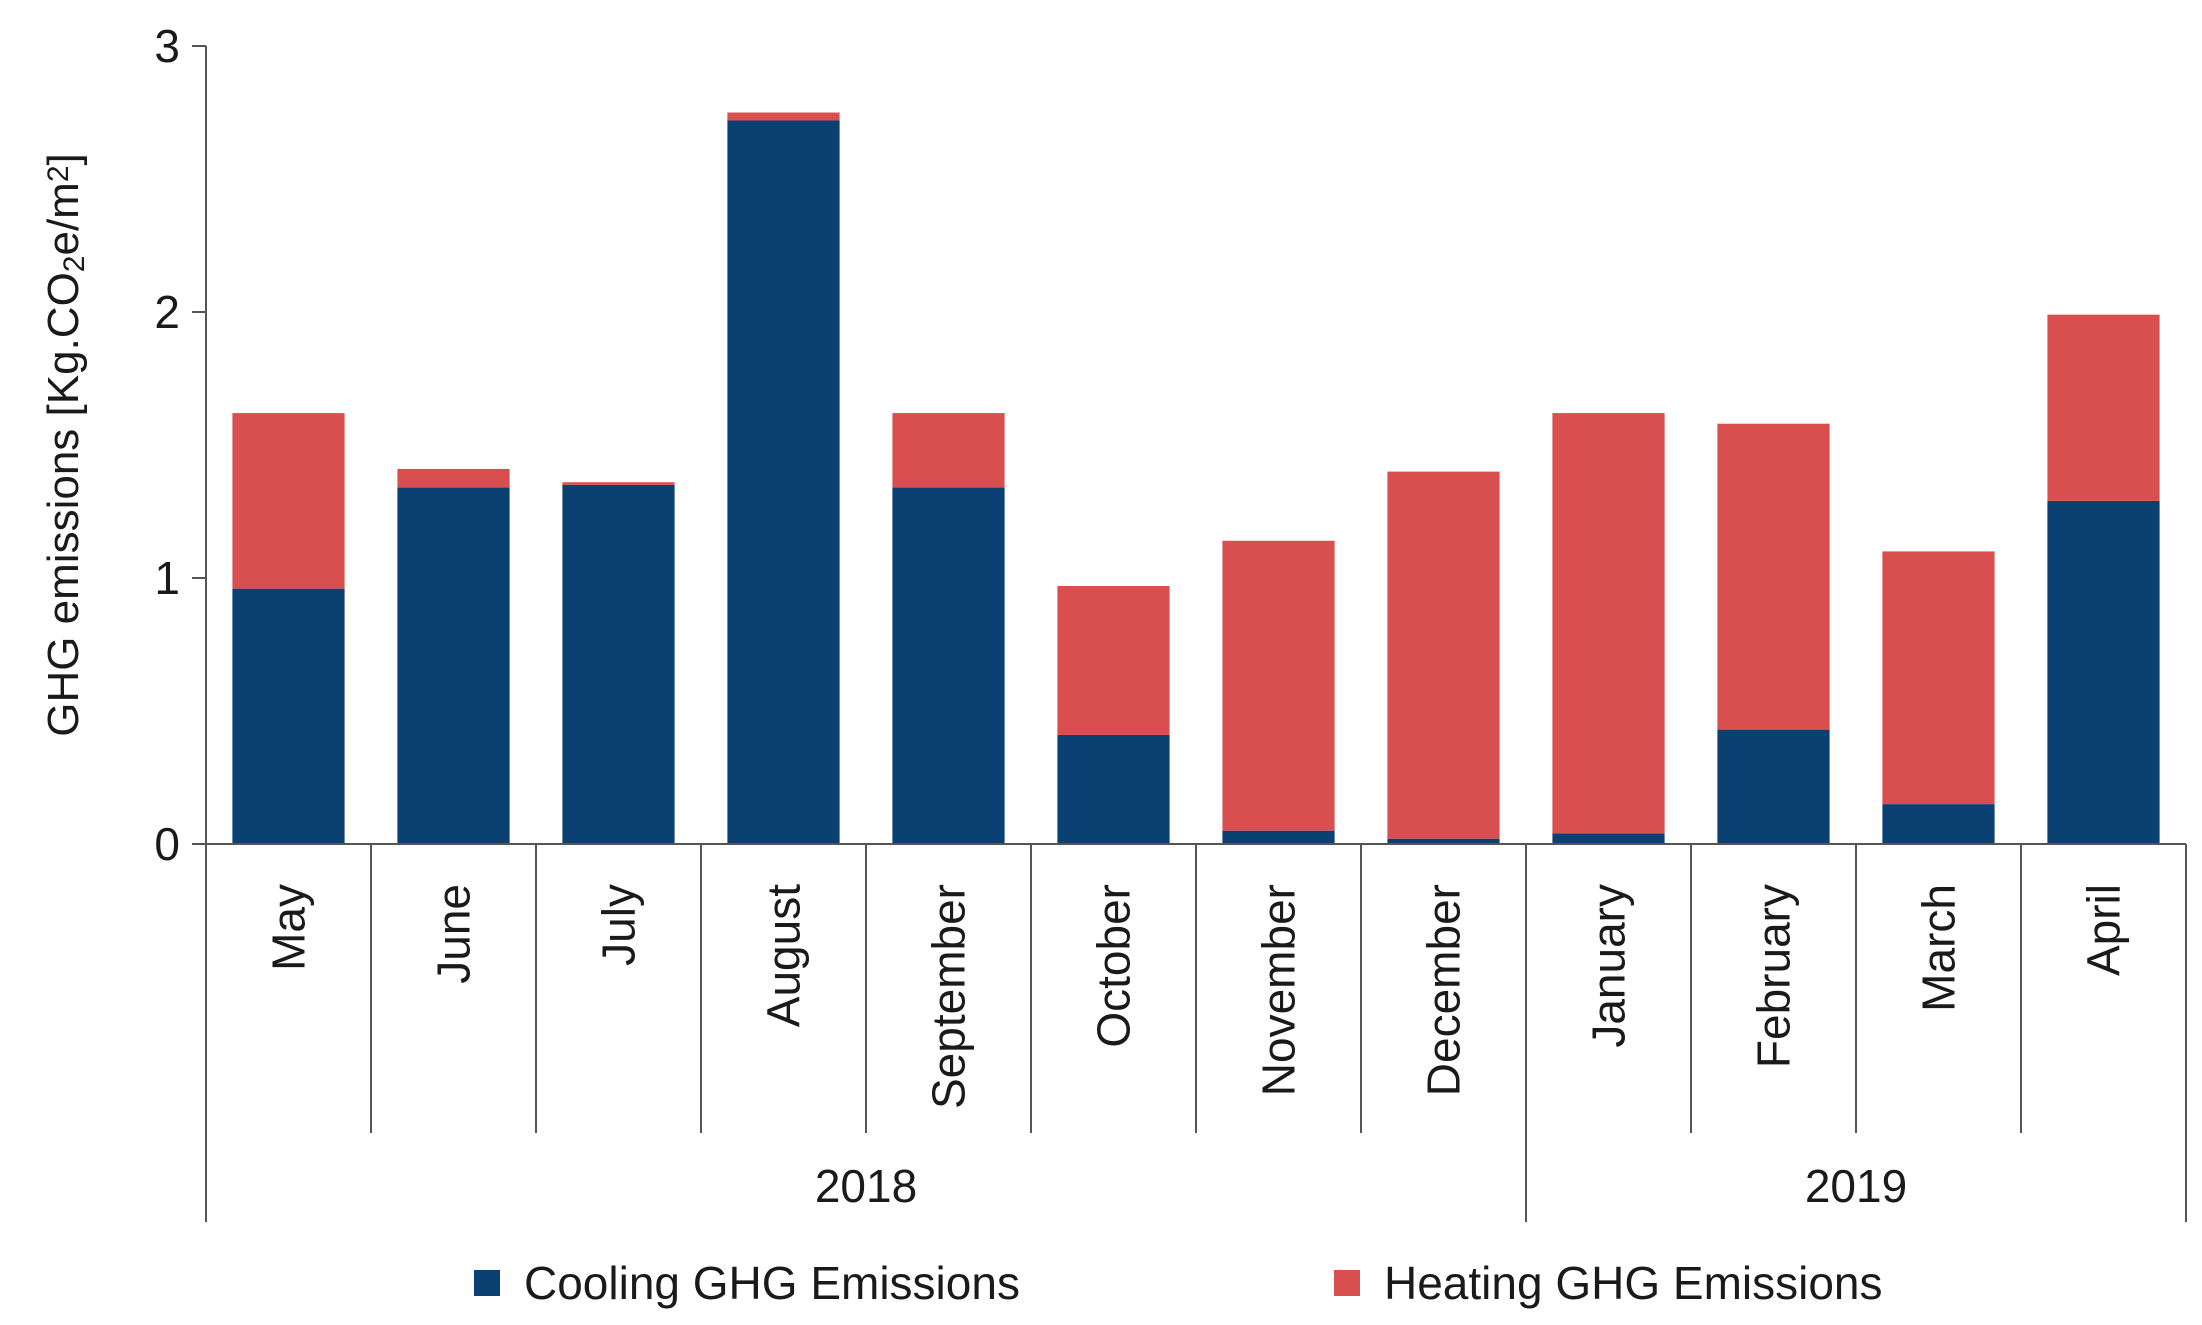  Describe the element at coordinates (288, 501) in the screenshot. I see `bar-may-heating` at that location.